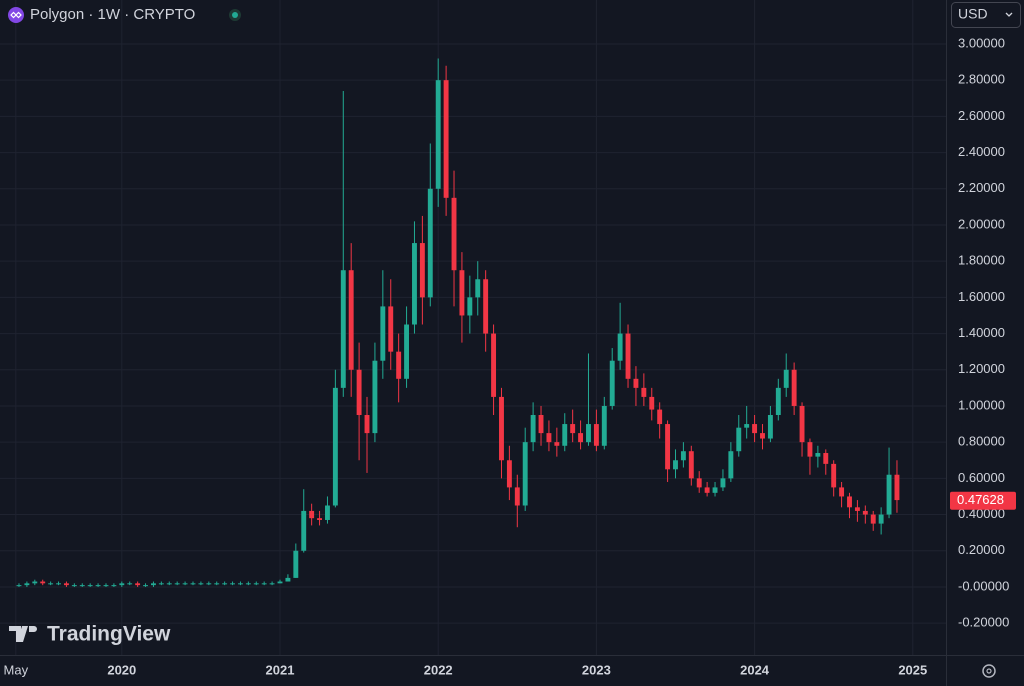  What do you see at coordinates (1009, 14) in the screenshot?
I see `dropdown-arrow` at bounding box center [1009, 14].